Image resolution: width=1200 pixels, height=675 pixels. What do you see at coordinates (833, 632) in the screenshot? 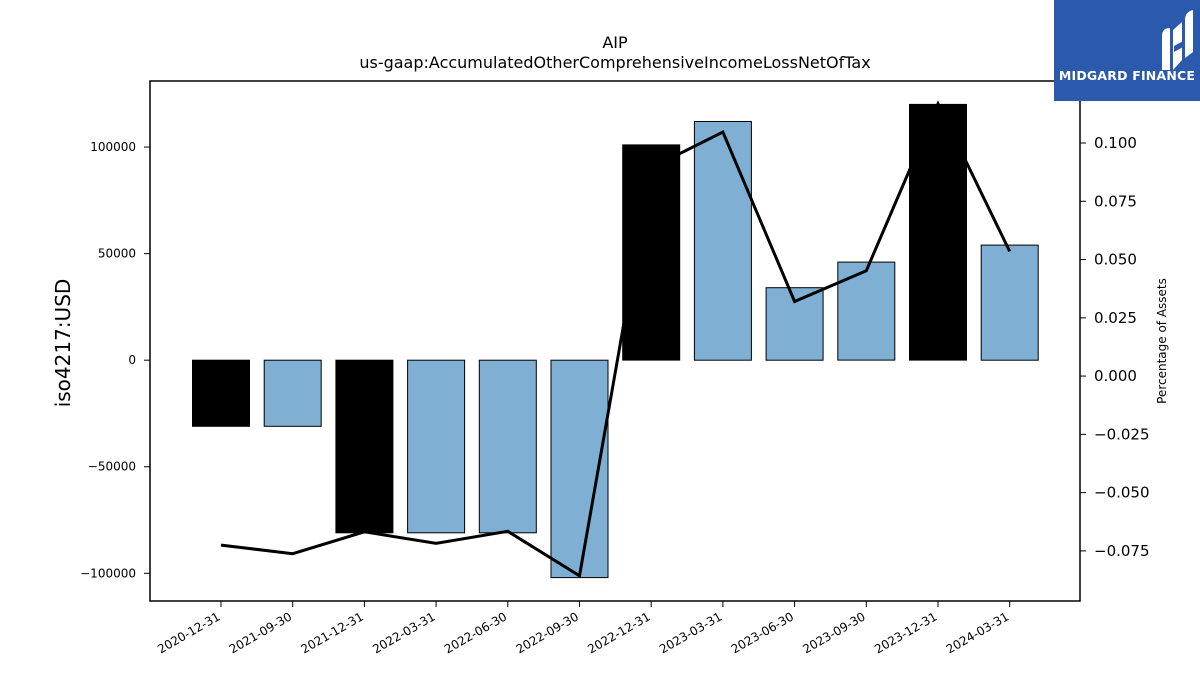
I see `x-tick-label: 2023-09-30` at bounding box center [833, 632].